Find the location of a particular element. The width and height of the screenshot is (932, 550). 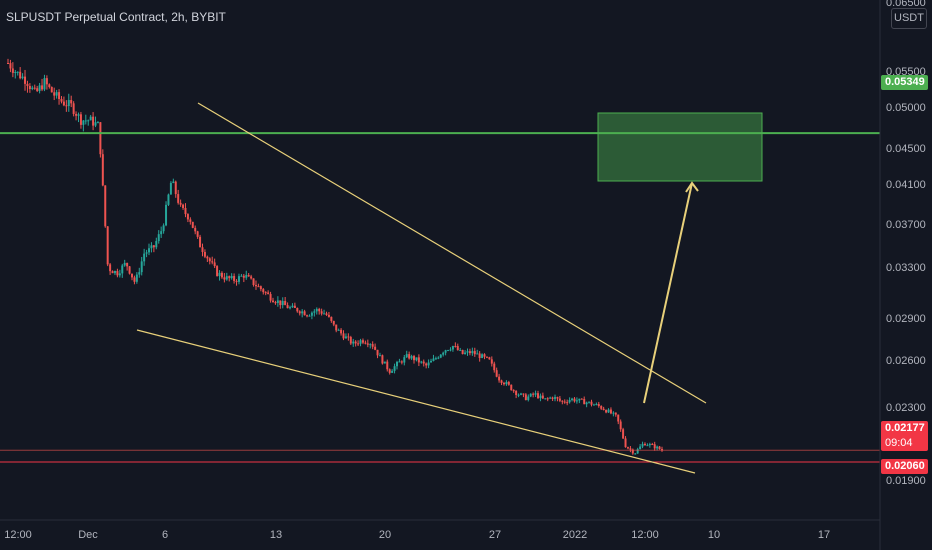

x-tick: 20 is located at coordinates (385, 535).